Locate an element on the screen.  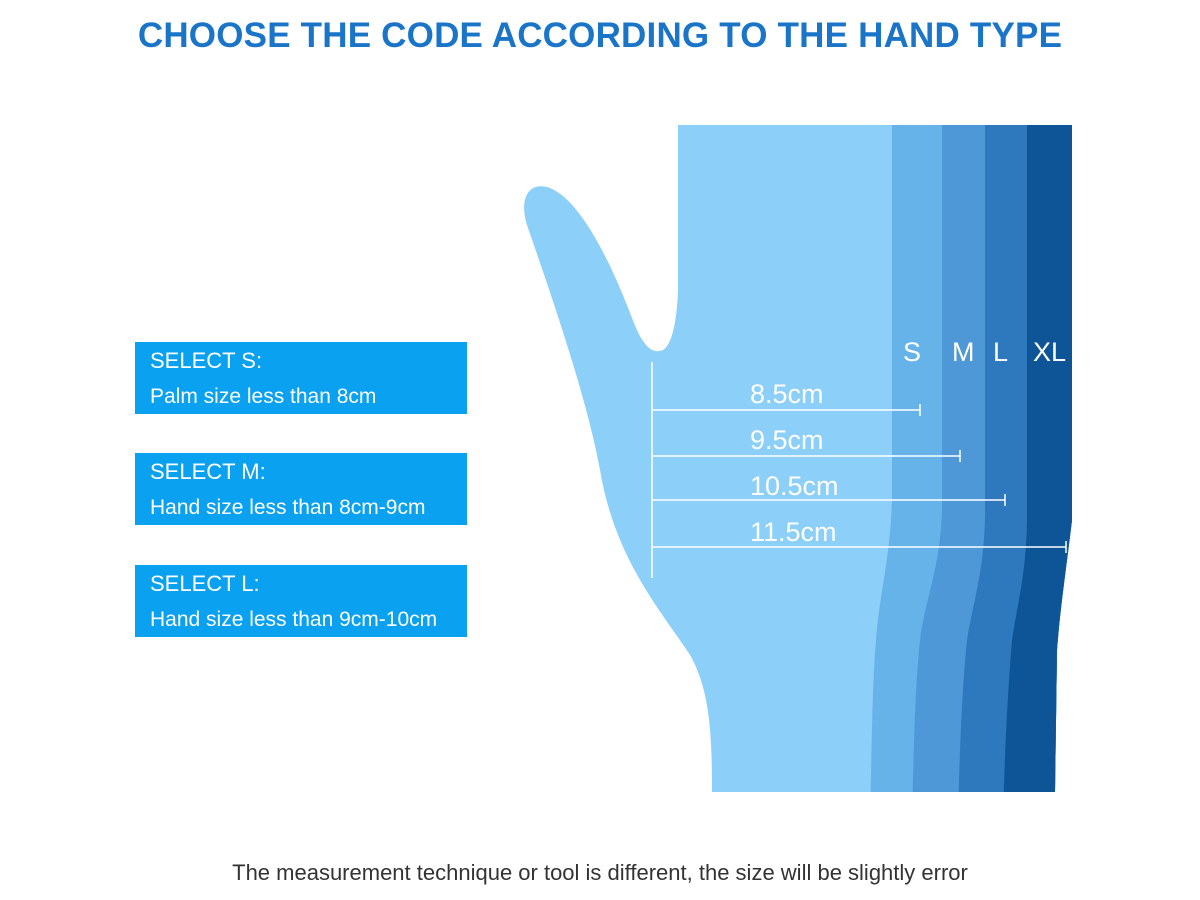
band-xl is located at coordinates (1037, 458).